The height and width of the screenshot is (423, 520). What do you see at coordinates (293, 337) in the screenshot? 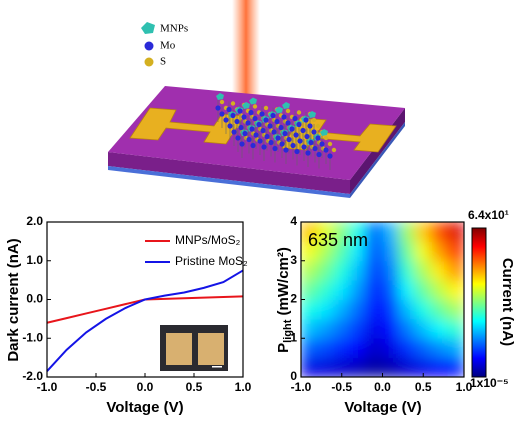
I see `y-tick-label: 1` at bounding box center [293, 337].